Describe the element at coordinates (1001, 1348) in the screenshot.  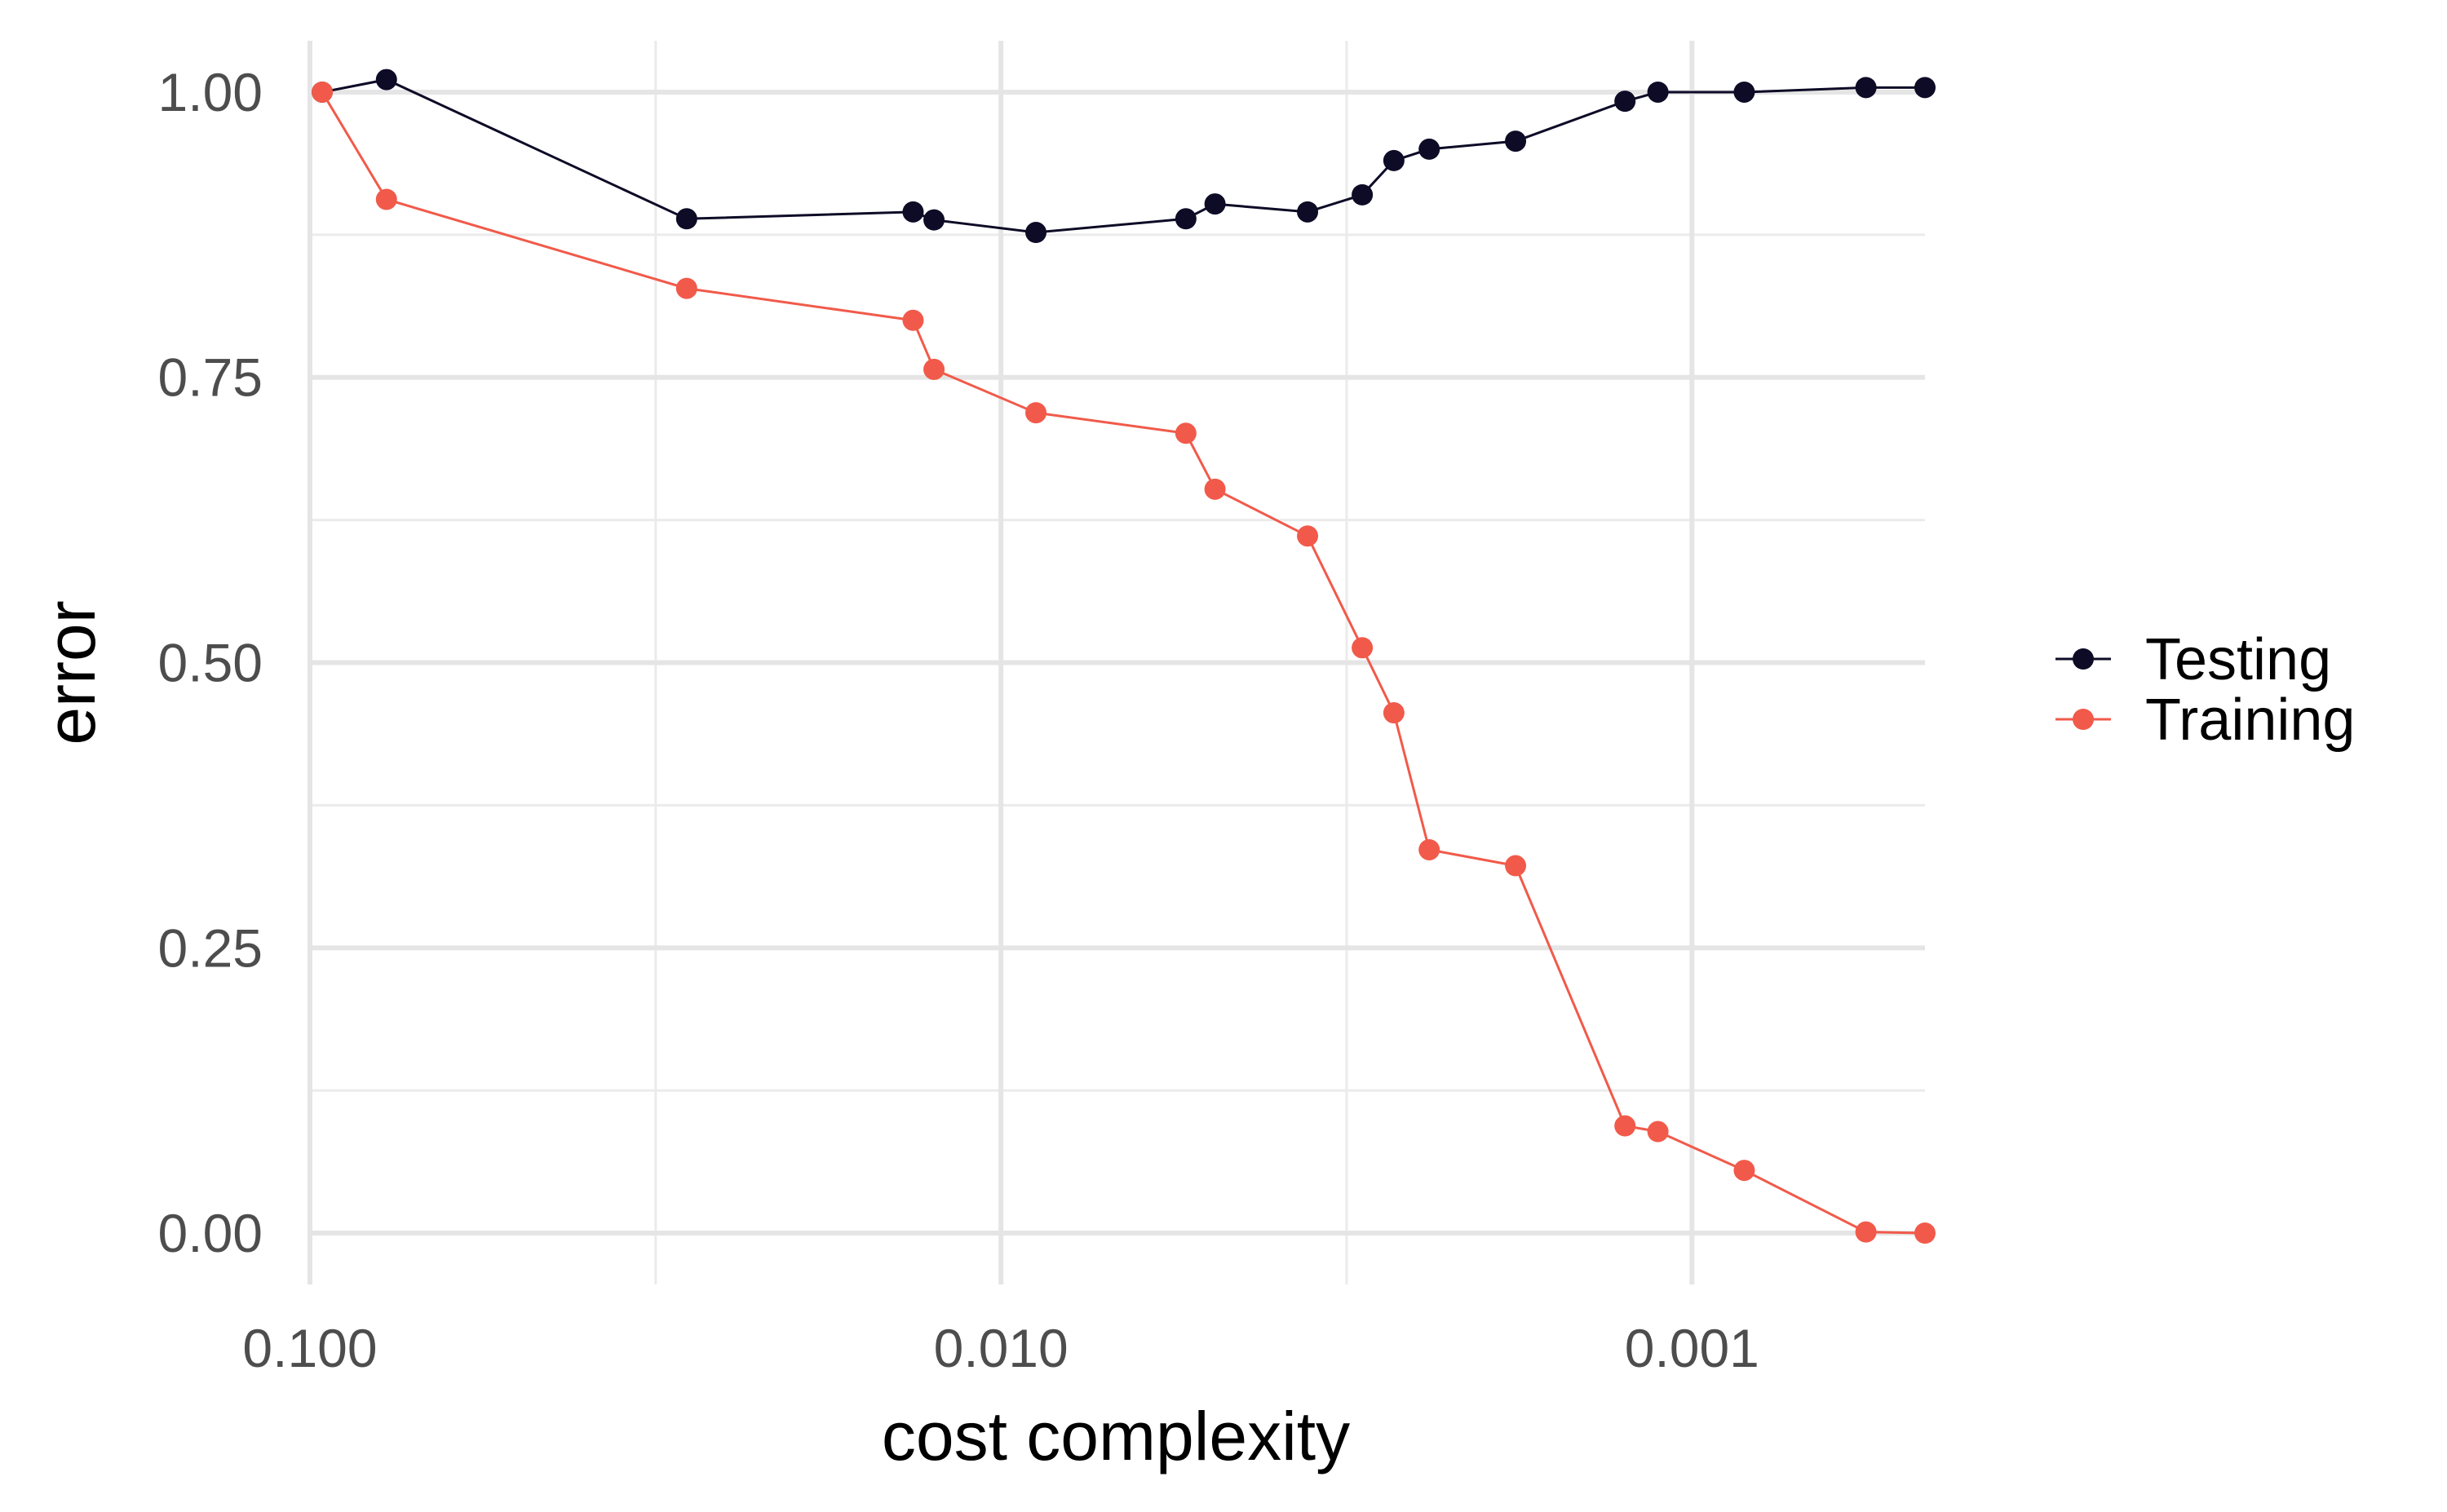
I see `x-tick-label: 0.010` at that location.